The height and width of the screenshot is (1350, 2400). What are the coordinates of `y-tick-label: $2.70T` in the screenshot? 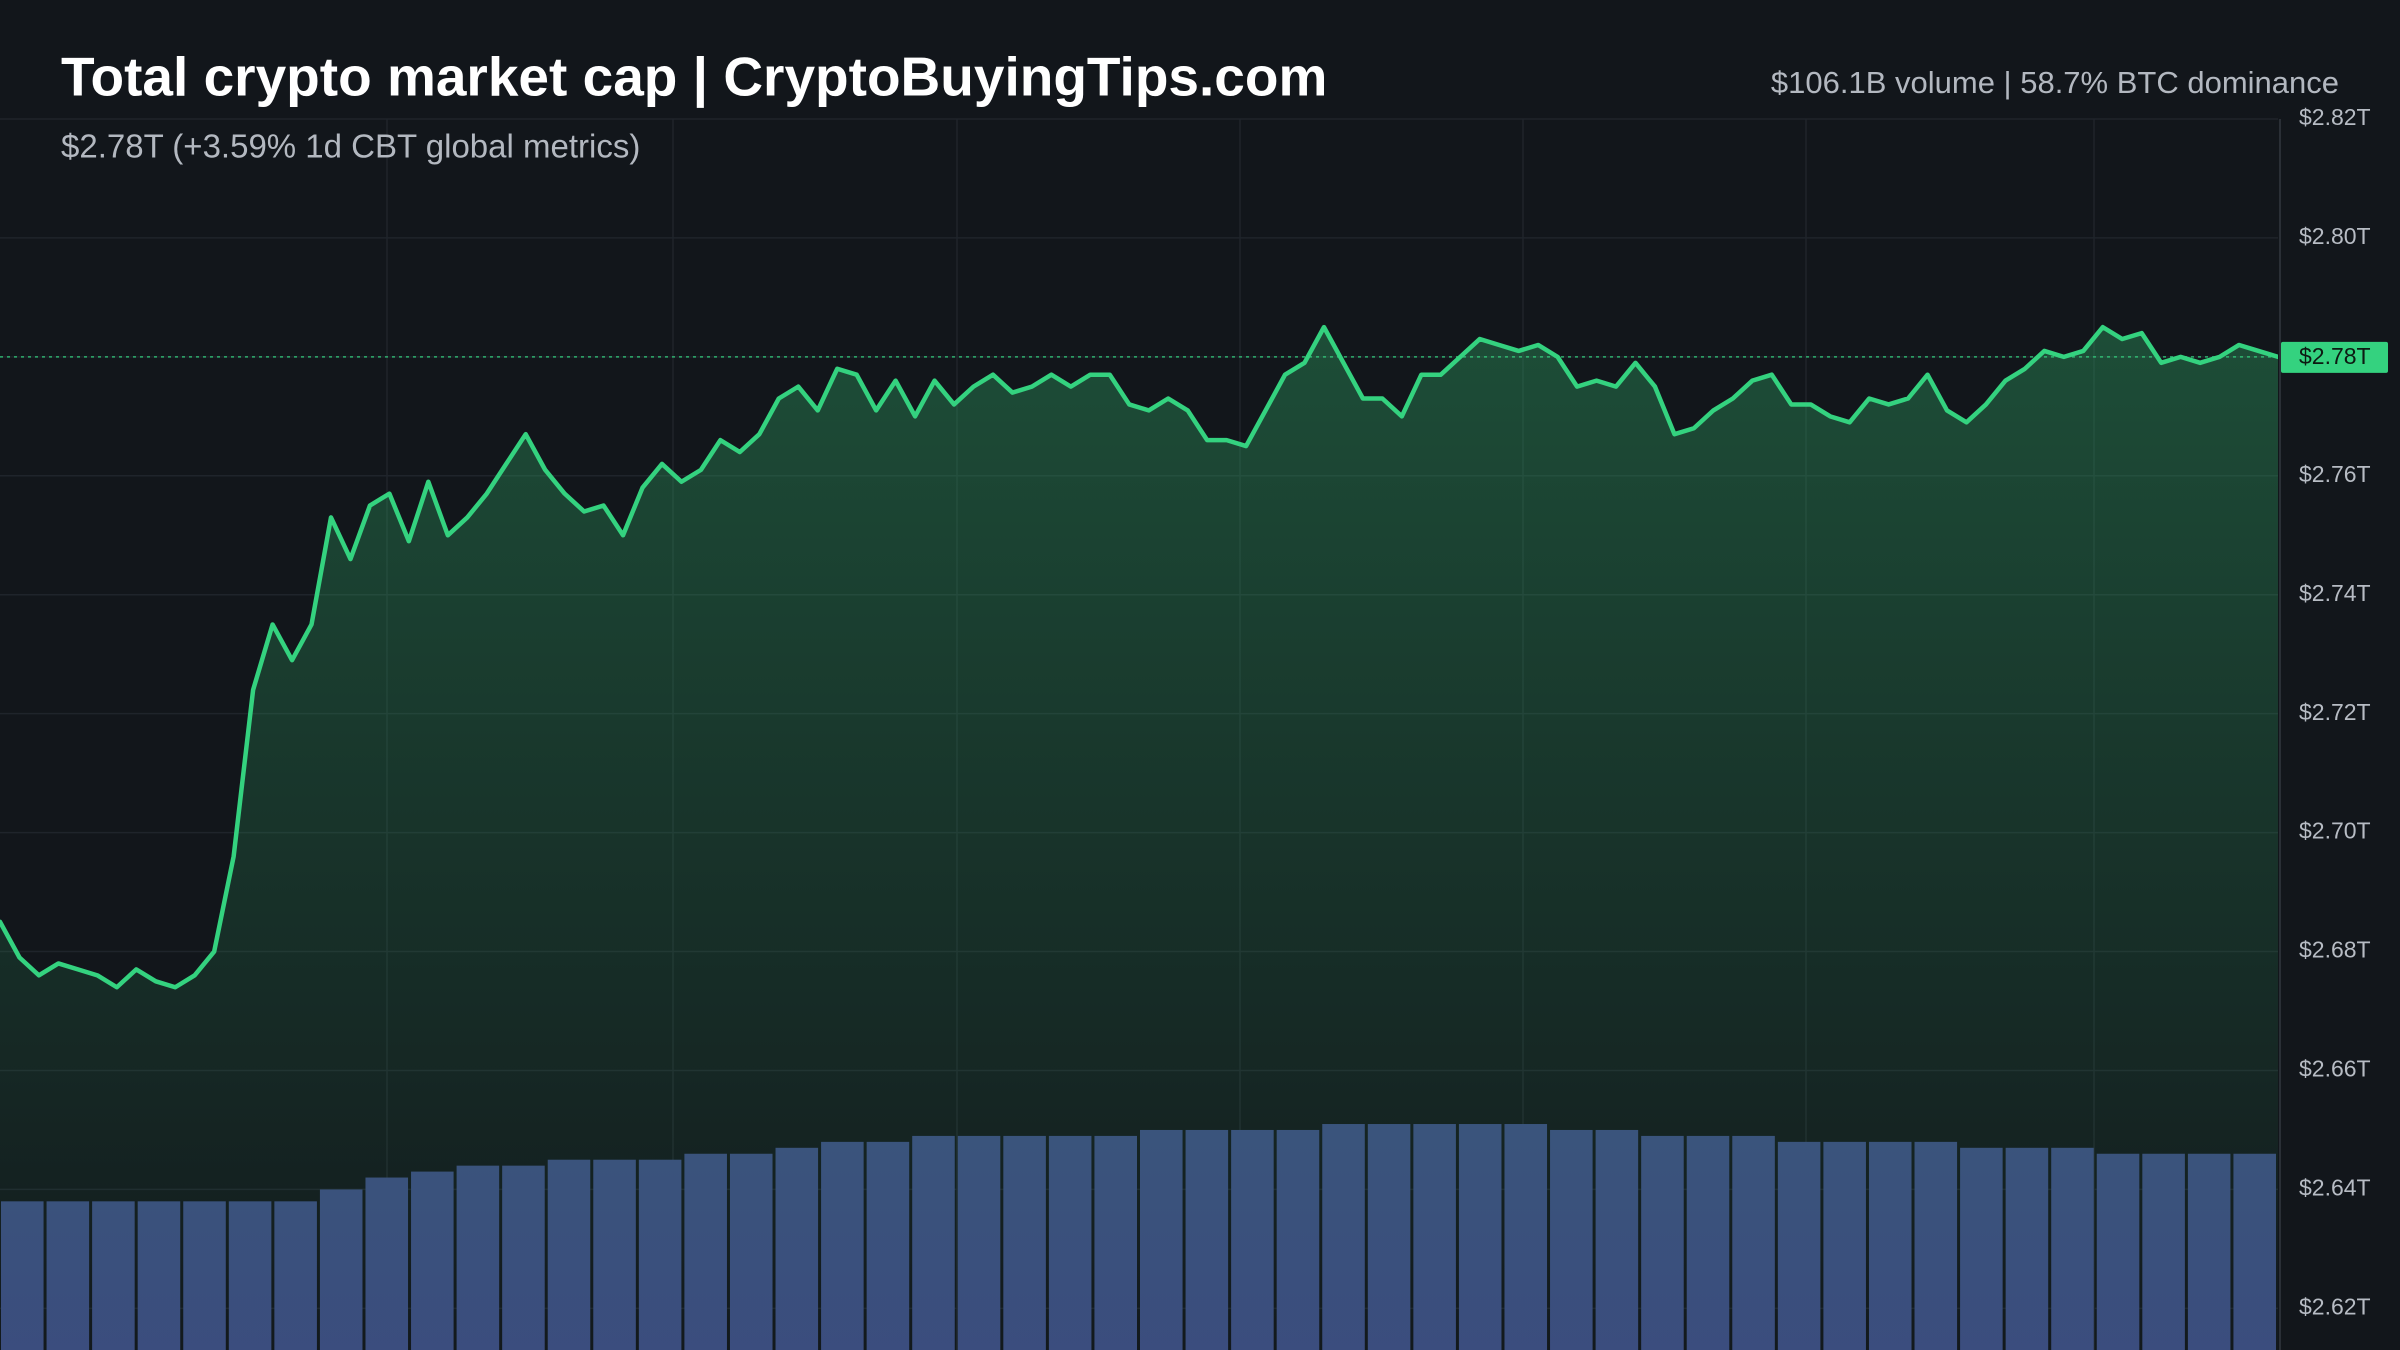 It's located at (2335, 831).